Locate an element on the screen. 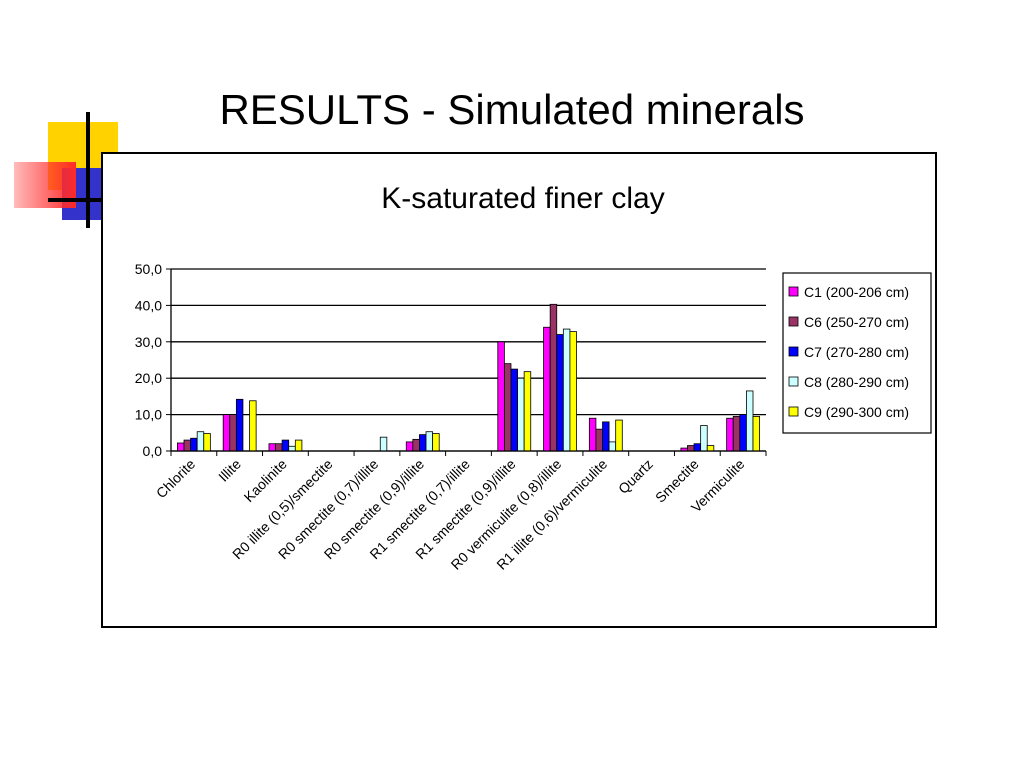 Image resolution: width=1024 pixels, height=768 pixels. bar-layer is located at coordinates (468, 377).